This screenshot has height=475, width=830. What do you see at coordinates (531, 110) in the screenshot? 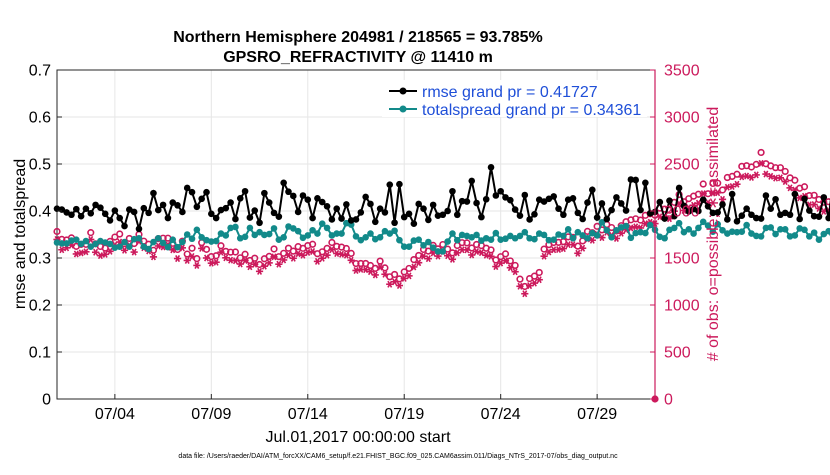
I see `legend-label-totalspread: totalspread grand pr = 0.34361` at bounding box center [531, 110].